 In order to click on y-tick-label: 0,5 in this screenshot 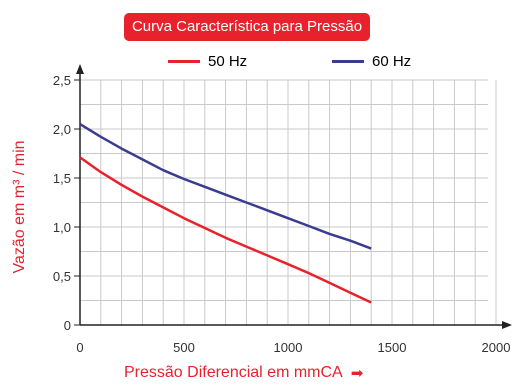, I will do `click(62, 276)`.